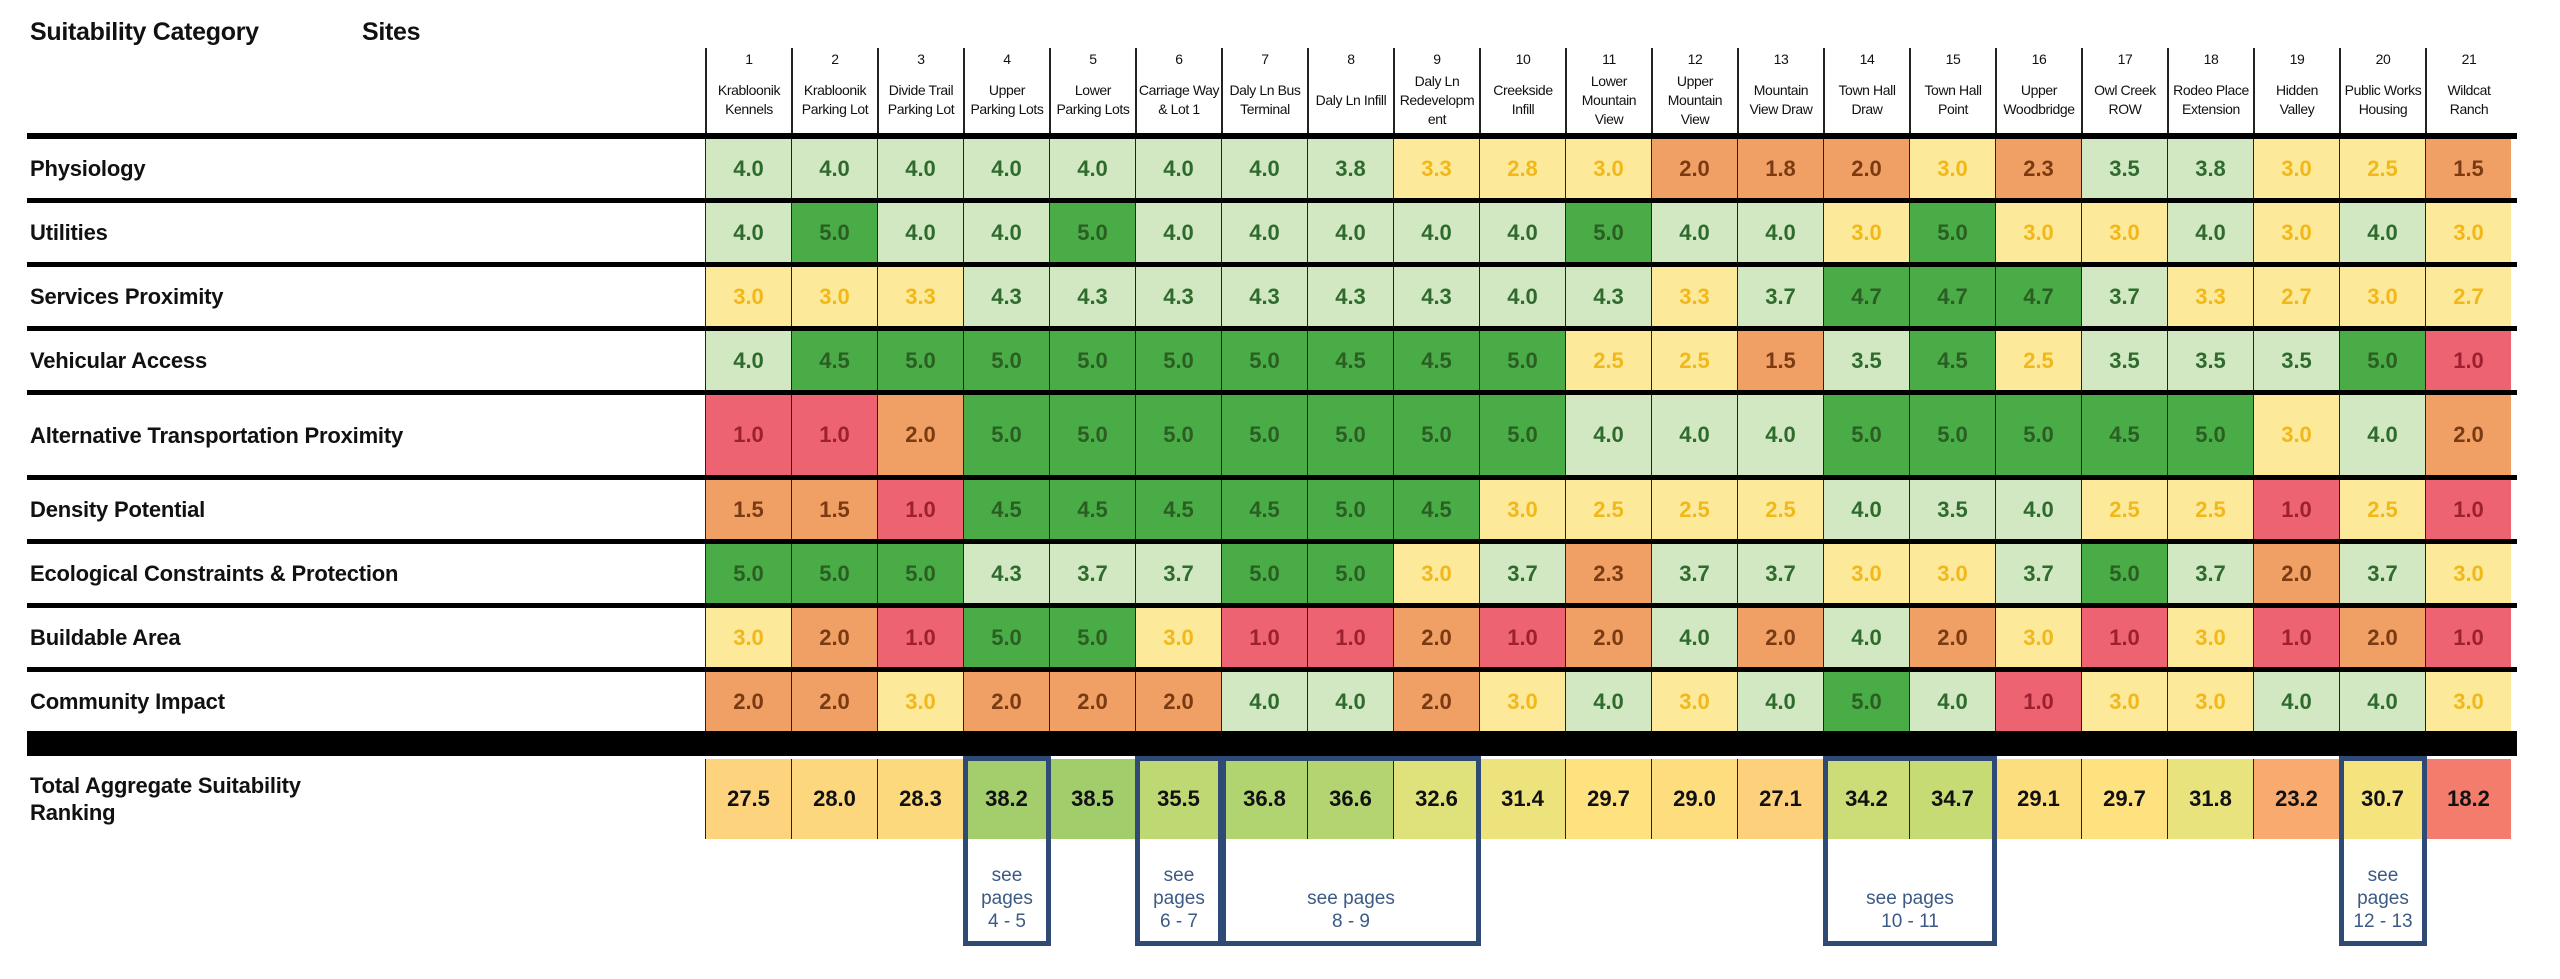 The image size is (2560, 979). What do you see at coordinates (2039, 59) in the screenshot?
I see `site-number: 16` at bounding box center [2039, 59].